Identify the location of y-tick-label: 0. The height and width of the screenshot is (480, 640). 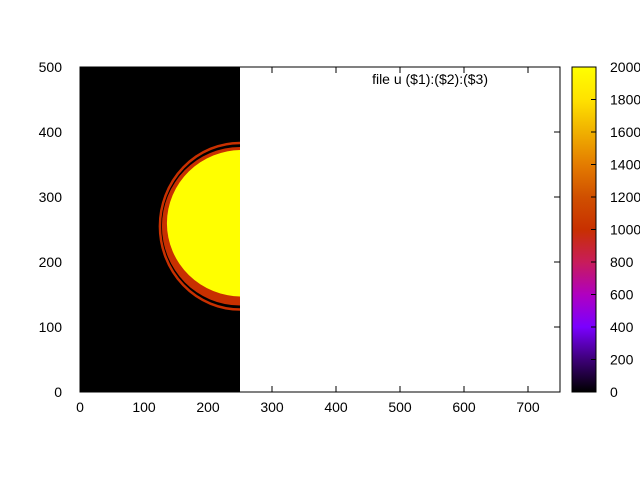
(58, 392).